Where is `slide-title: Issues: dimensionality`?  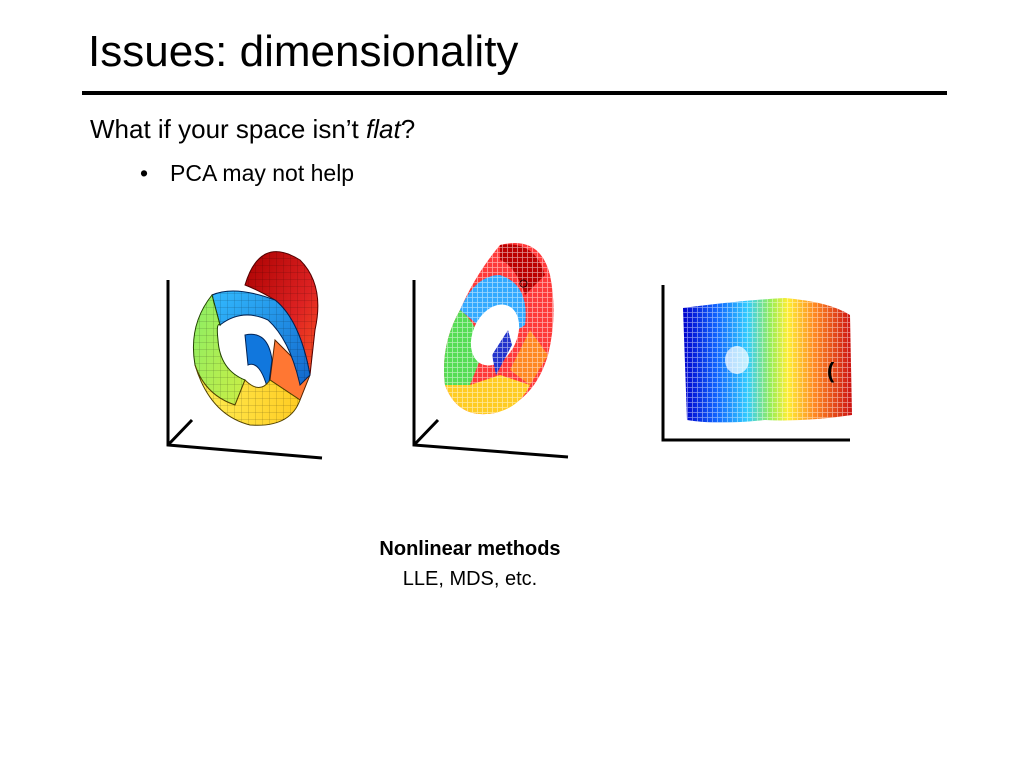 slide-title: Issues: dimensionality is located at coordinates (303, 51).